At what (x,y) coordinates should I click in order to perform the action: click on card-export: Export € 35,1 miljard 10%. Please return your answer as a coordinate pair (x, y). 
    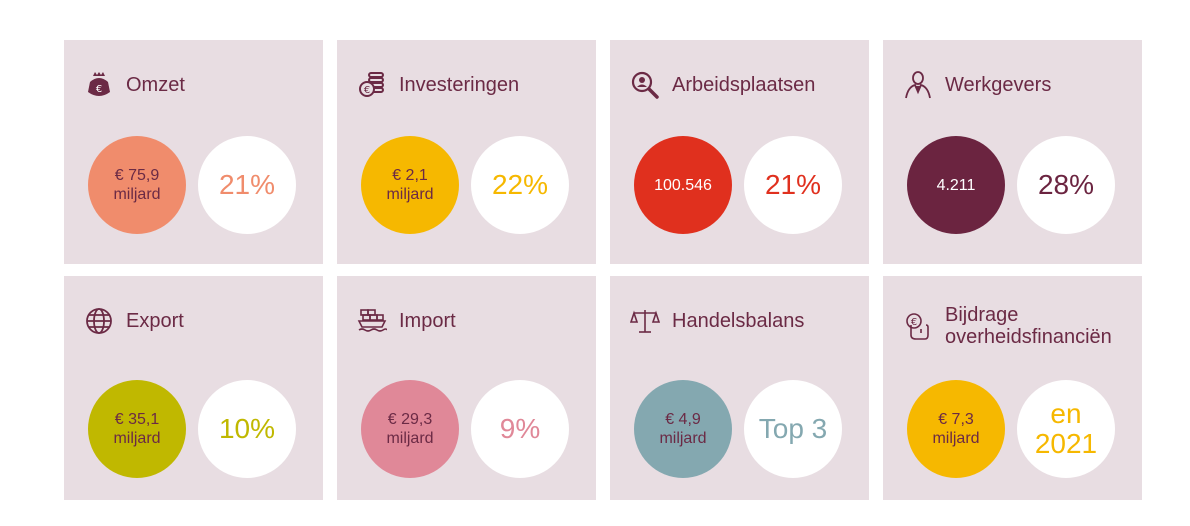
    Looking at the image, I should click on (193, 388).